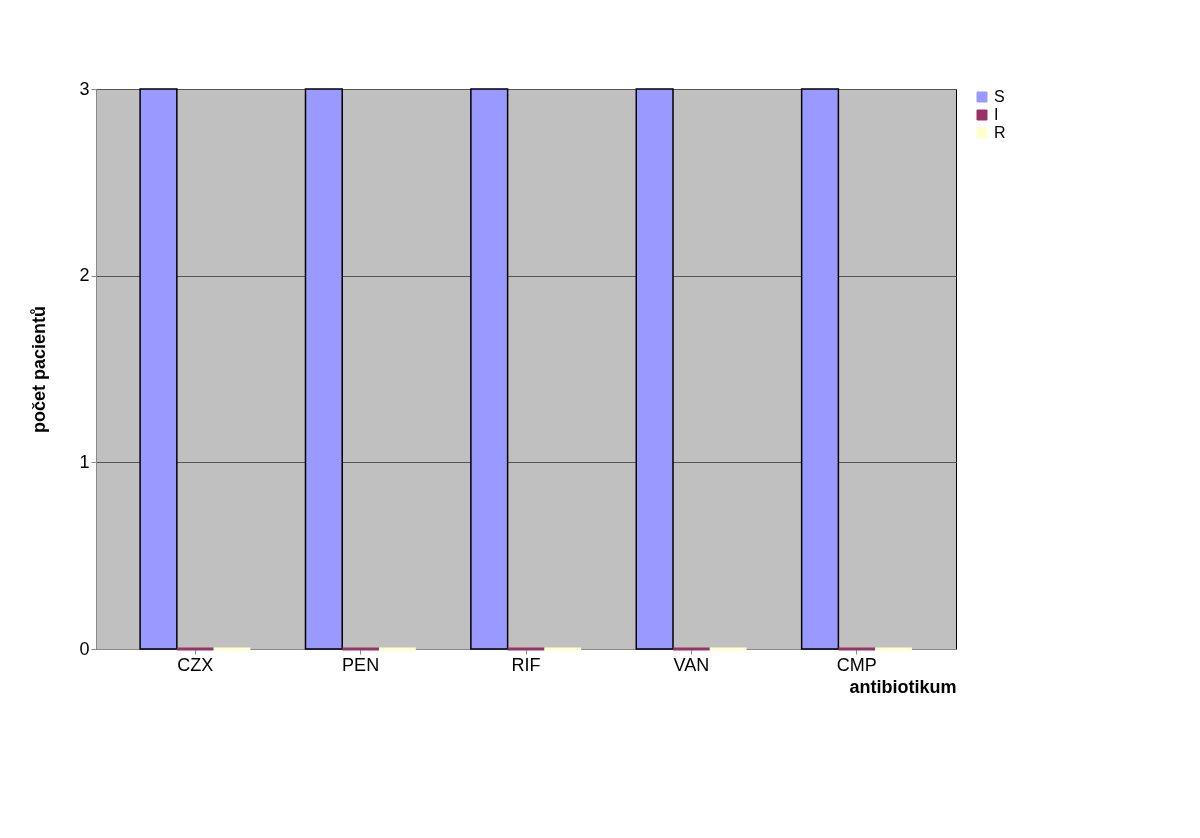  I want to click on y-tick-label: 0, so click(84, 648).